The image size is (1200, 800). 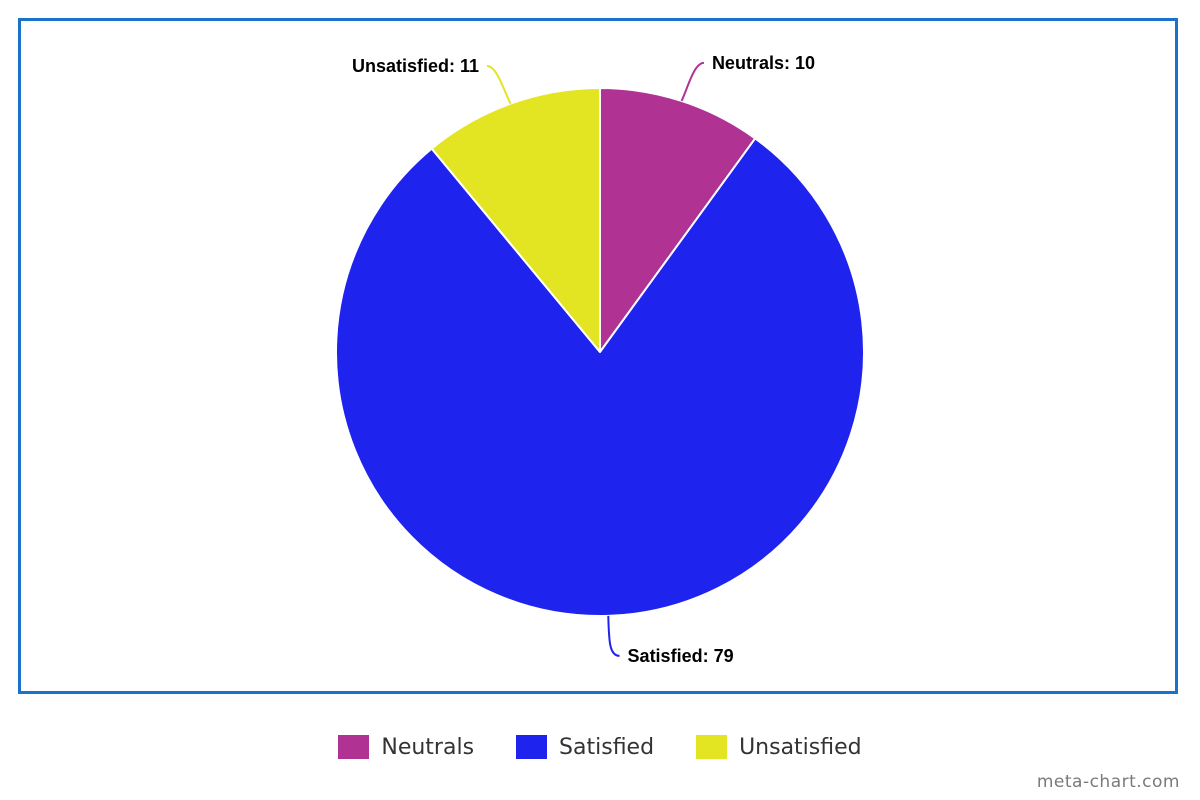 What do you see at coordinates (800, 747) in the screenshot?
I see `legend-label-unsatisfied: Unsatisfied` at bounding box center [800, 747].